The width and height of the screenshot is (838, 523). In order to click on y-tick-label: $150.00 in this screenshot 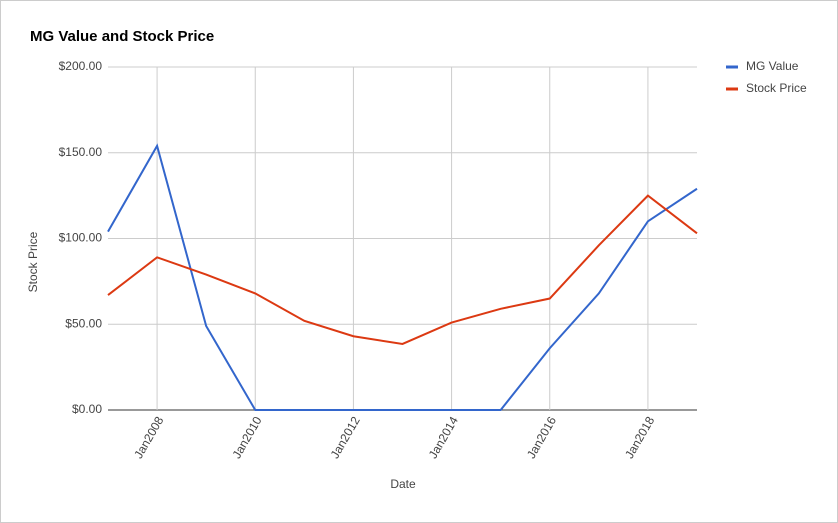, I will do `click(81, 152)`.